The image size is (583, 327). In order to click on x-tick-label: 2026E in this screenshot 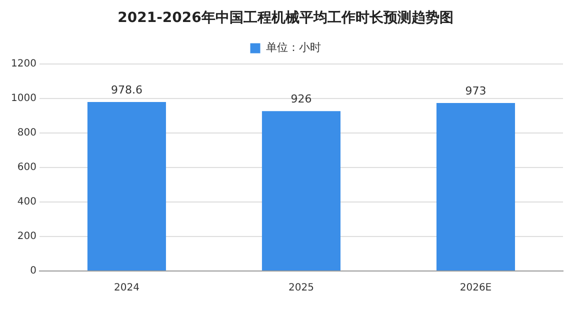, I will do `click(476, 288)`.